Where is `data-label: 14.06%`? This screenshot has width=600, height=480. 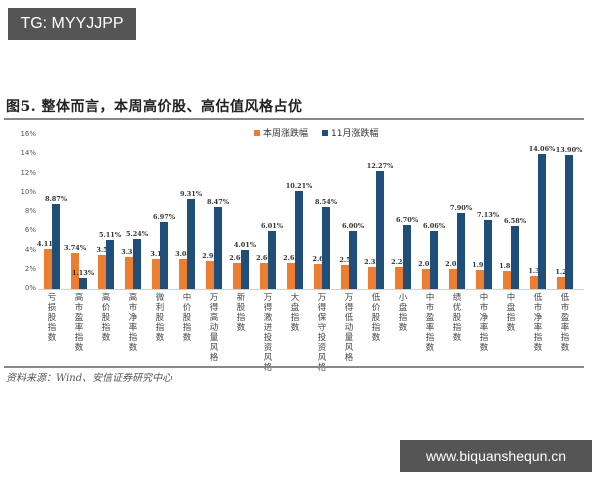 data-label: 14.06% is located at coordinates (542, 148).